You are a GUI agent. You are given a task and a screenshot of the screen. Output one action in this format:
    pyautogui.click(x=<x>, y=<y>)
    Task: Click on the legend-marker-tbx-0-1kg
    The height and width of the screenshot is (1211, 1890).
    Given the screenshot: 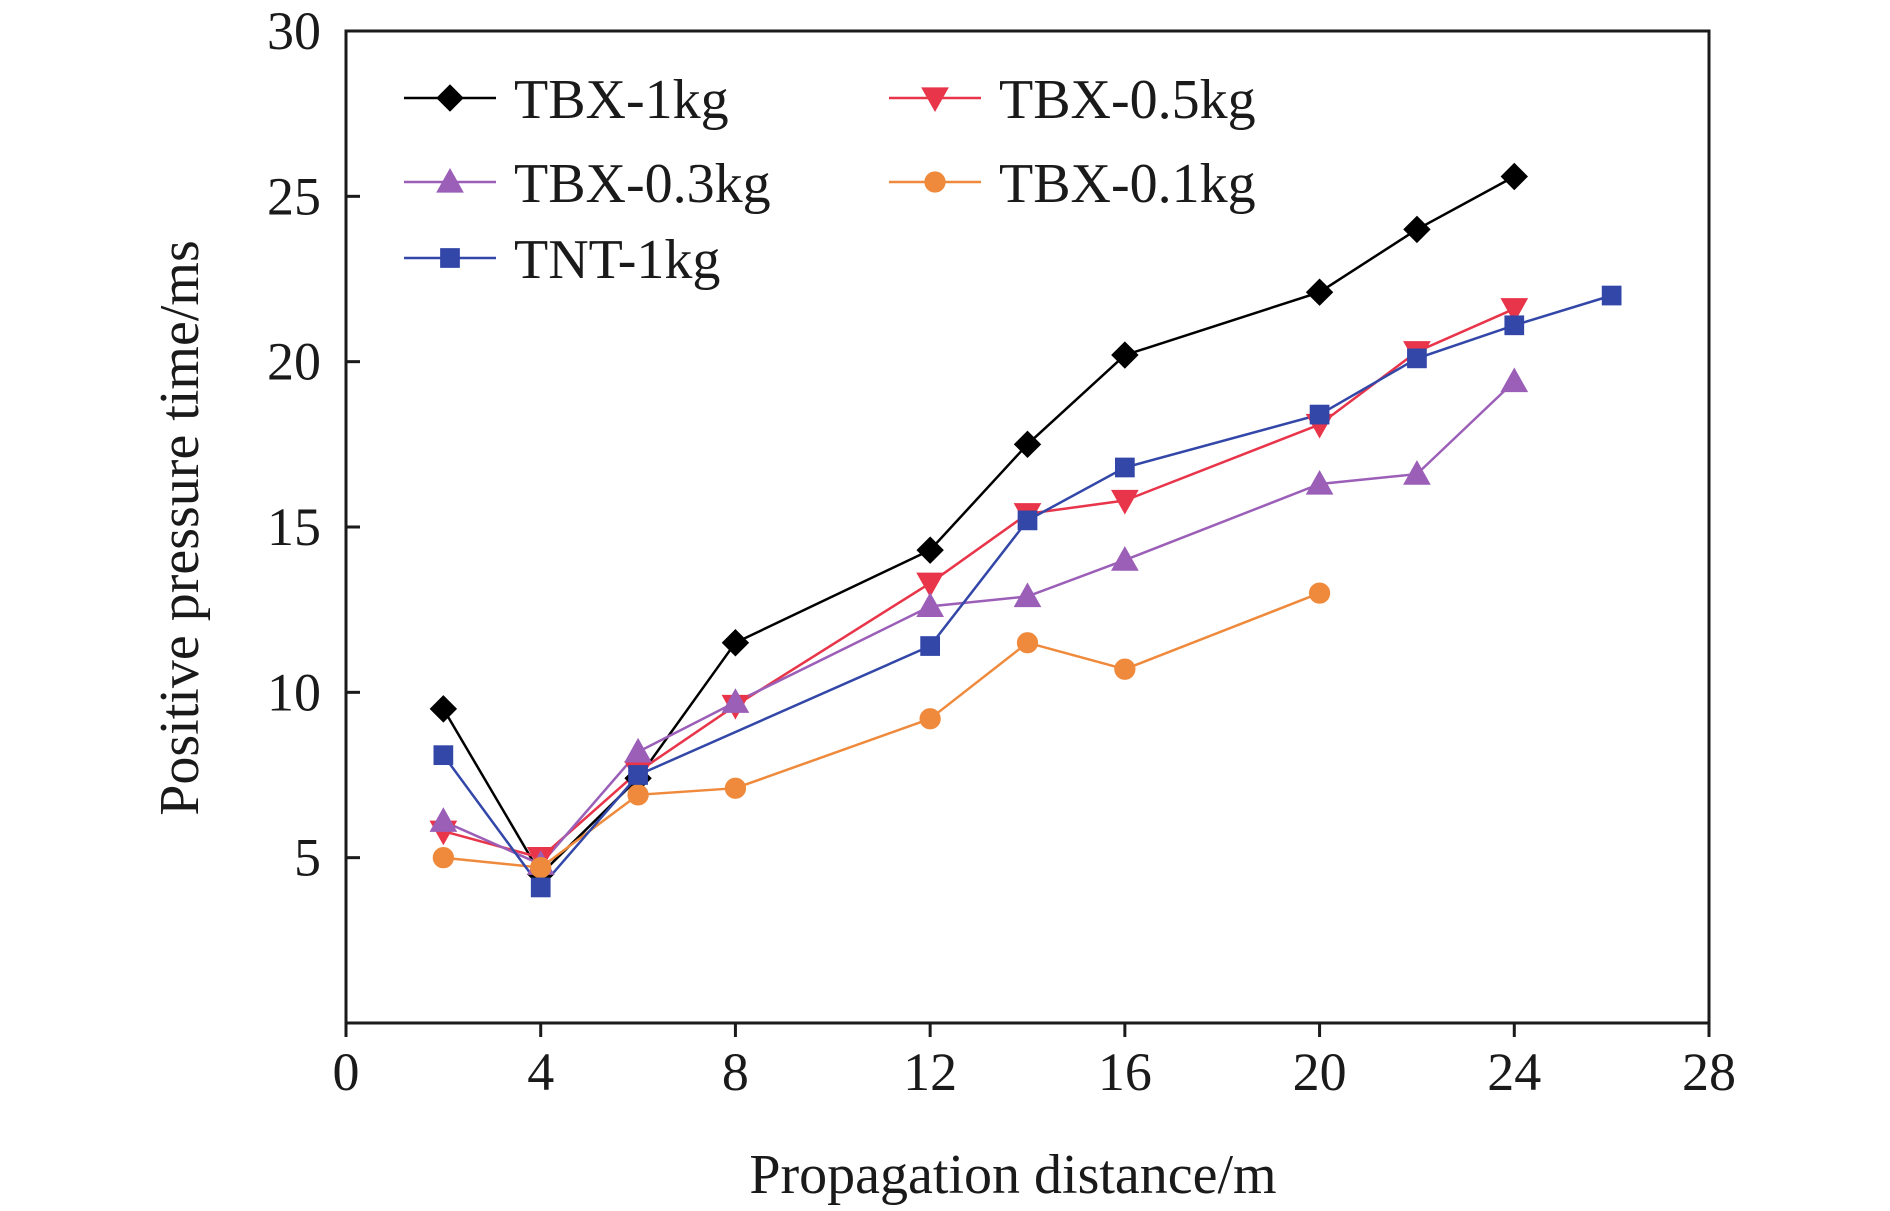 What is the action you would take?
    pyautogui.click(x=935, y=182)
    